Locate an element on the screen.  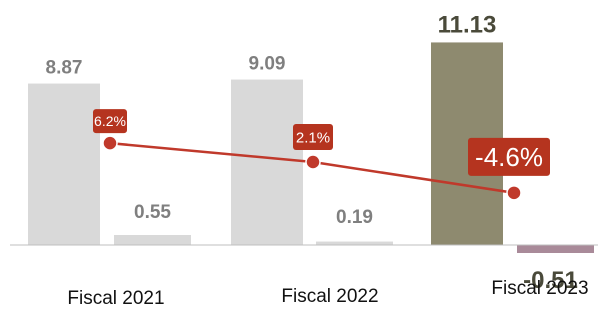
category-labels-group: Fiscal 2021 Fiscal 2022 Fiscal 2023 is located at coordinates (327, 293).